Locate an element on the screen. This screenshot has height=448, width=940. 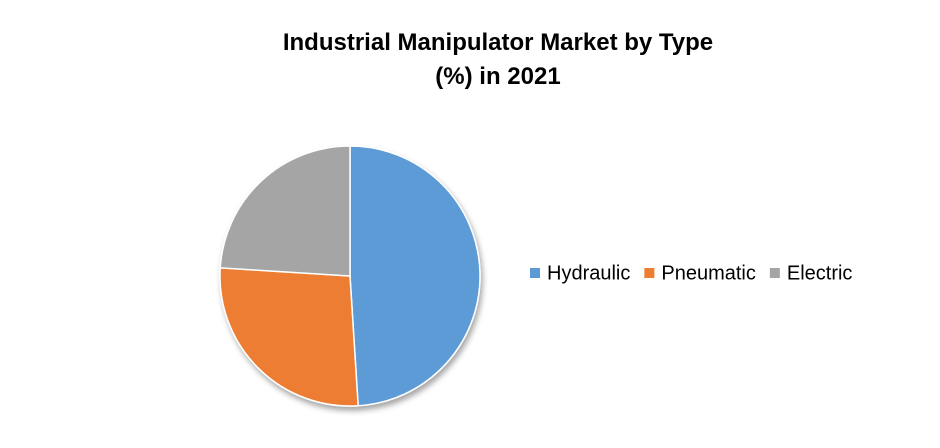
legend-label: Pneumatic is located at coordinates (708, 273).